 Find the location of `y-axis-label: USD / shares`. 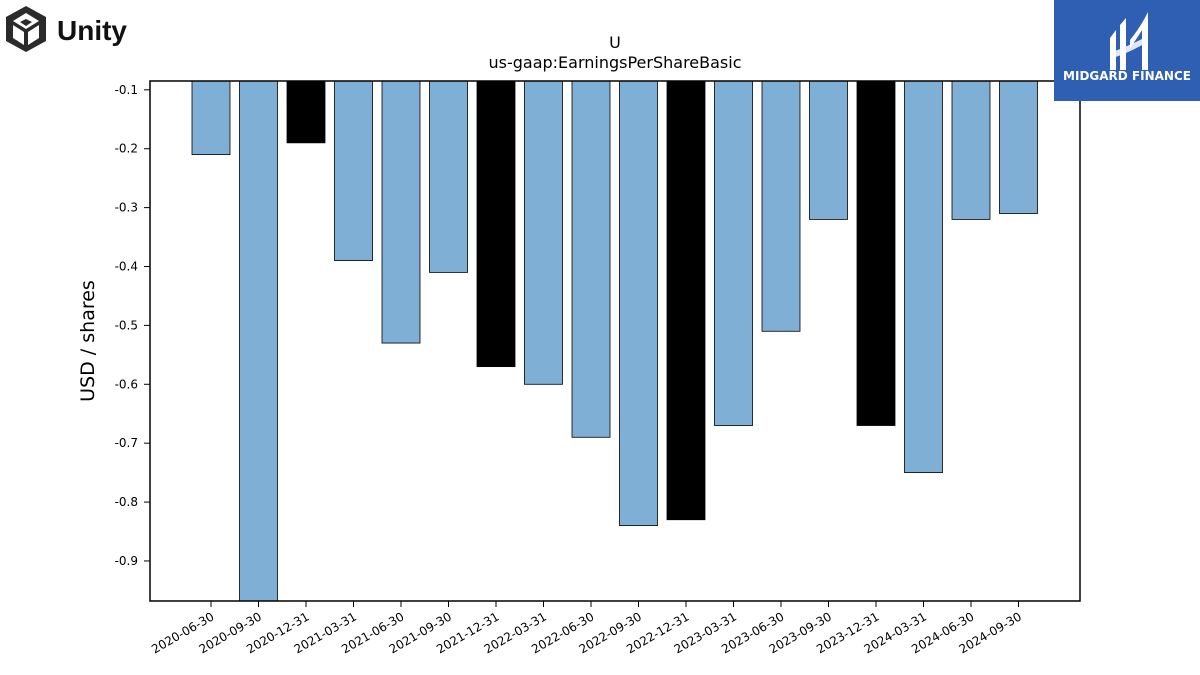

y-axis-label: USD / shares is located at coordinates (88, 341).